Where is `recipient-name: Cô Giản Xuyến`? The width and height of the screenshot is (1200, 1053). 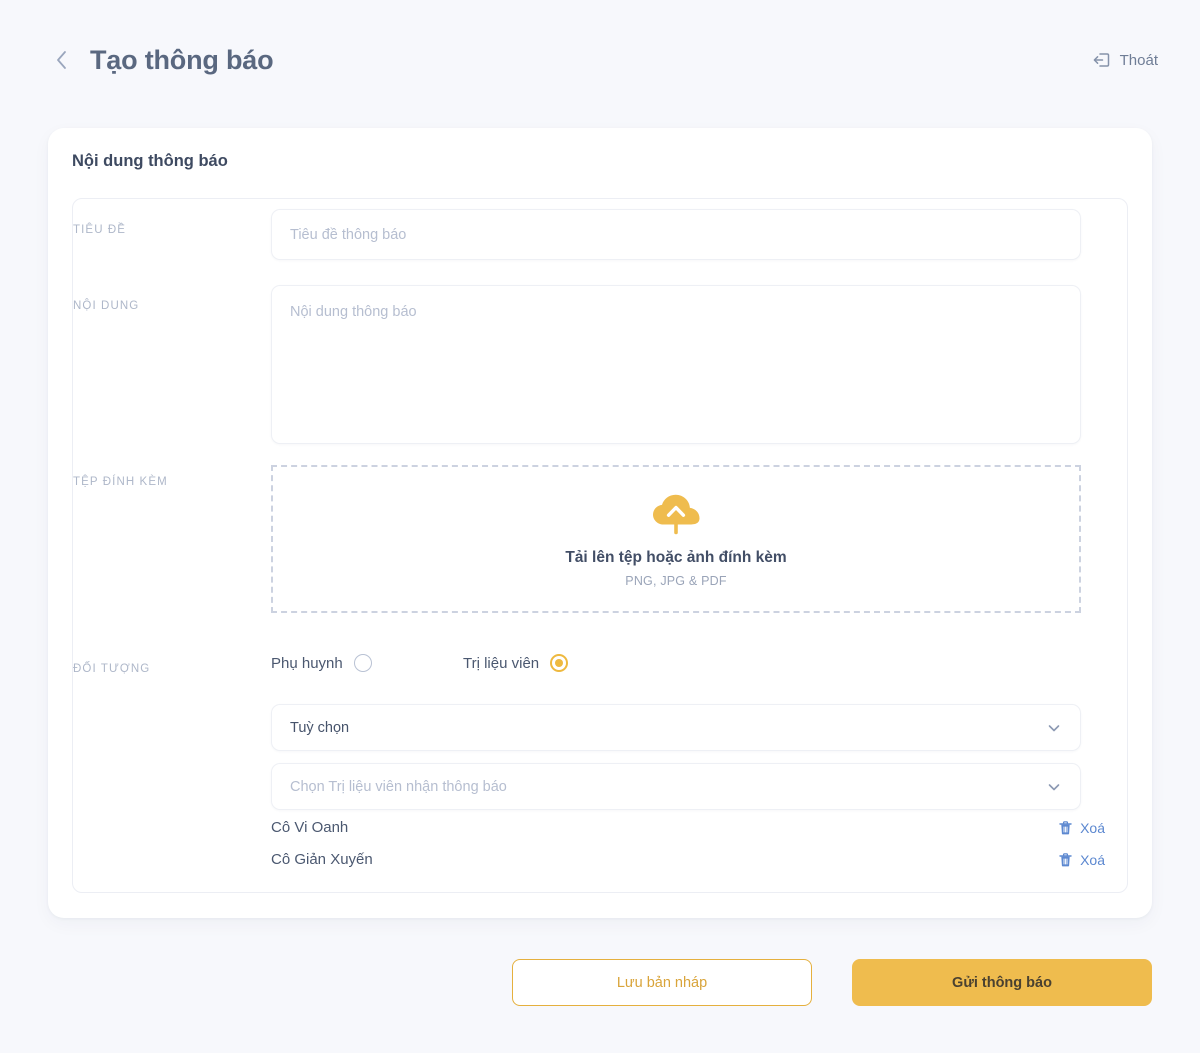 recipient-name: Cô Giản Xuyến is located at coordinates (322, 859).